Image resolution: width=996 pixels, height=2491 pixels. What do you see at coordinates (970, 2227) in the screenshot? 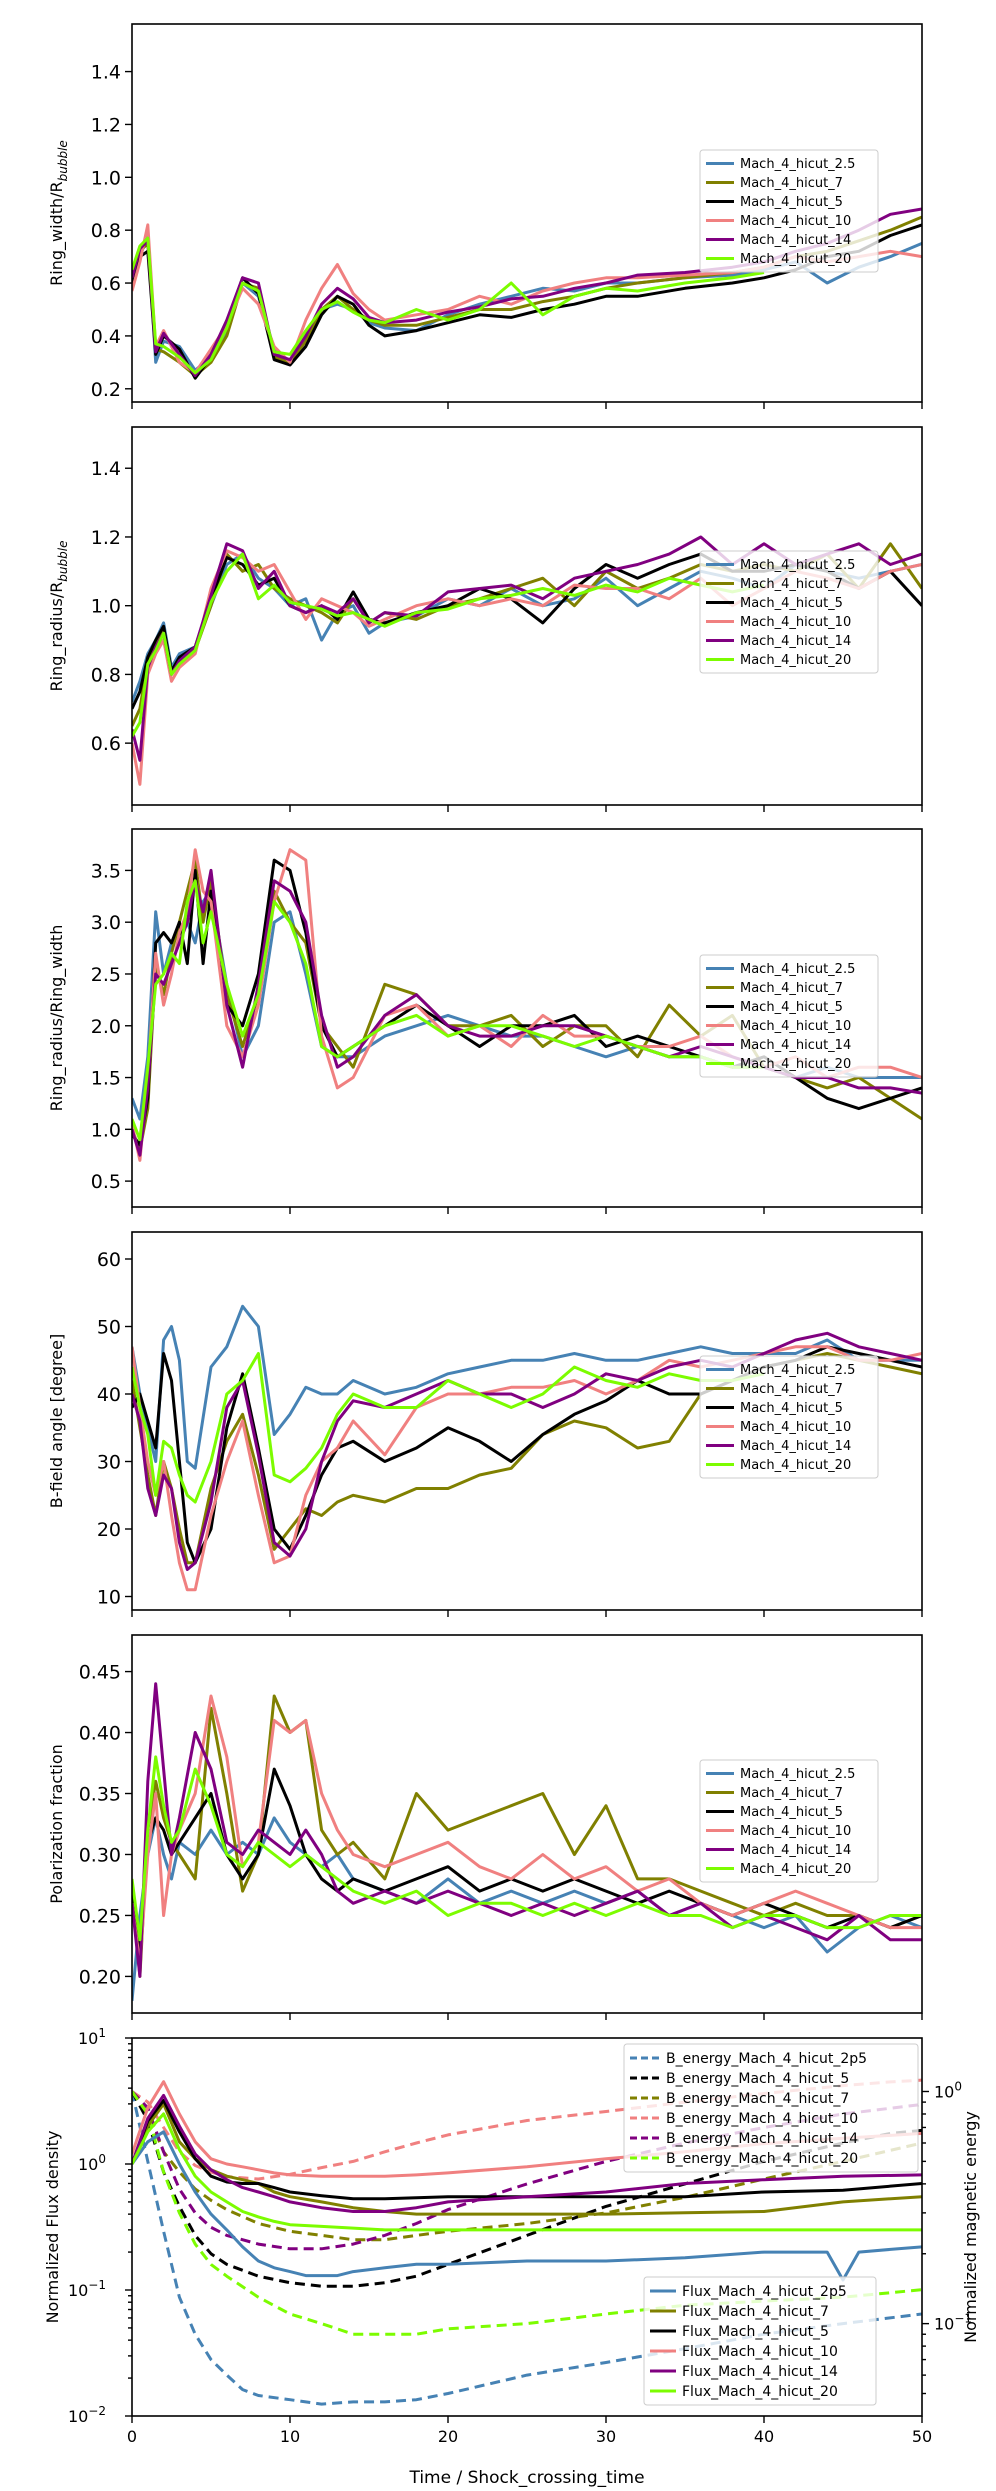
I see `y2-axis-label: Normalized magnetic energy` at bounding box center [970, 2227].